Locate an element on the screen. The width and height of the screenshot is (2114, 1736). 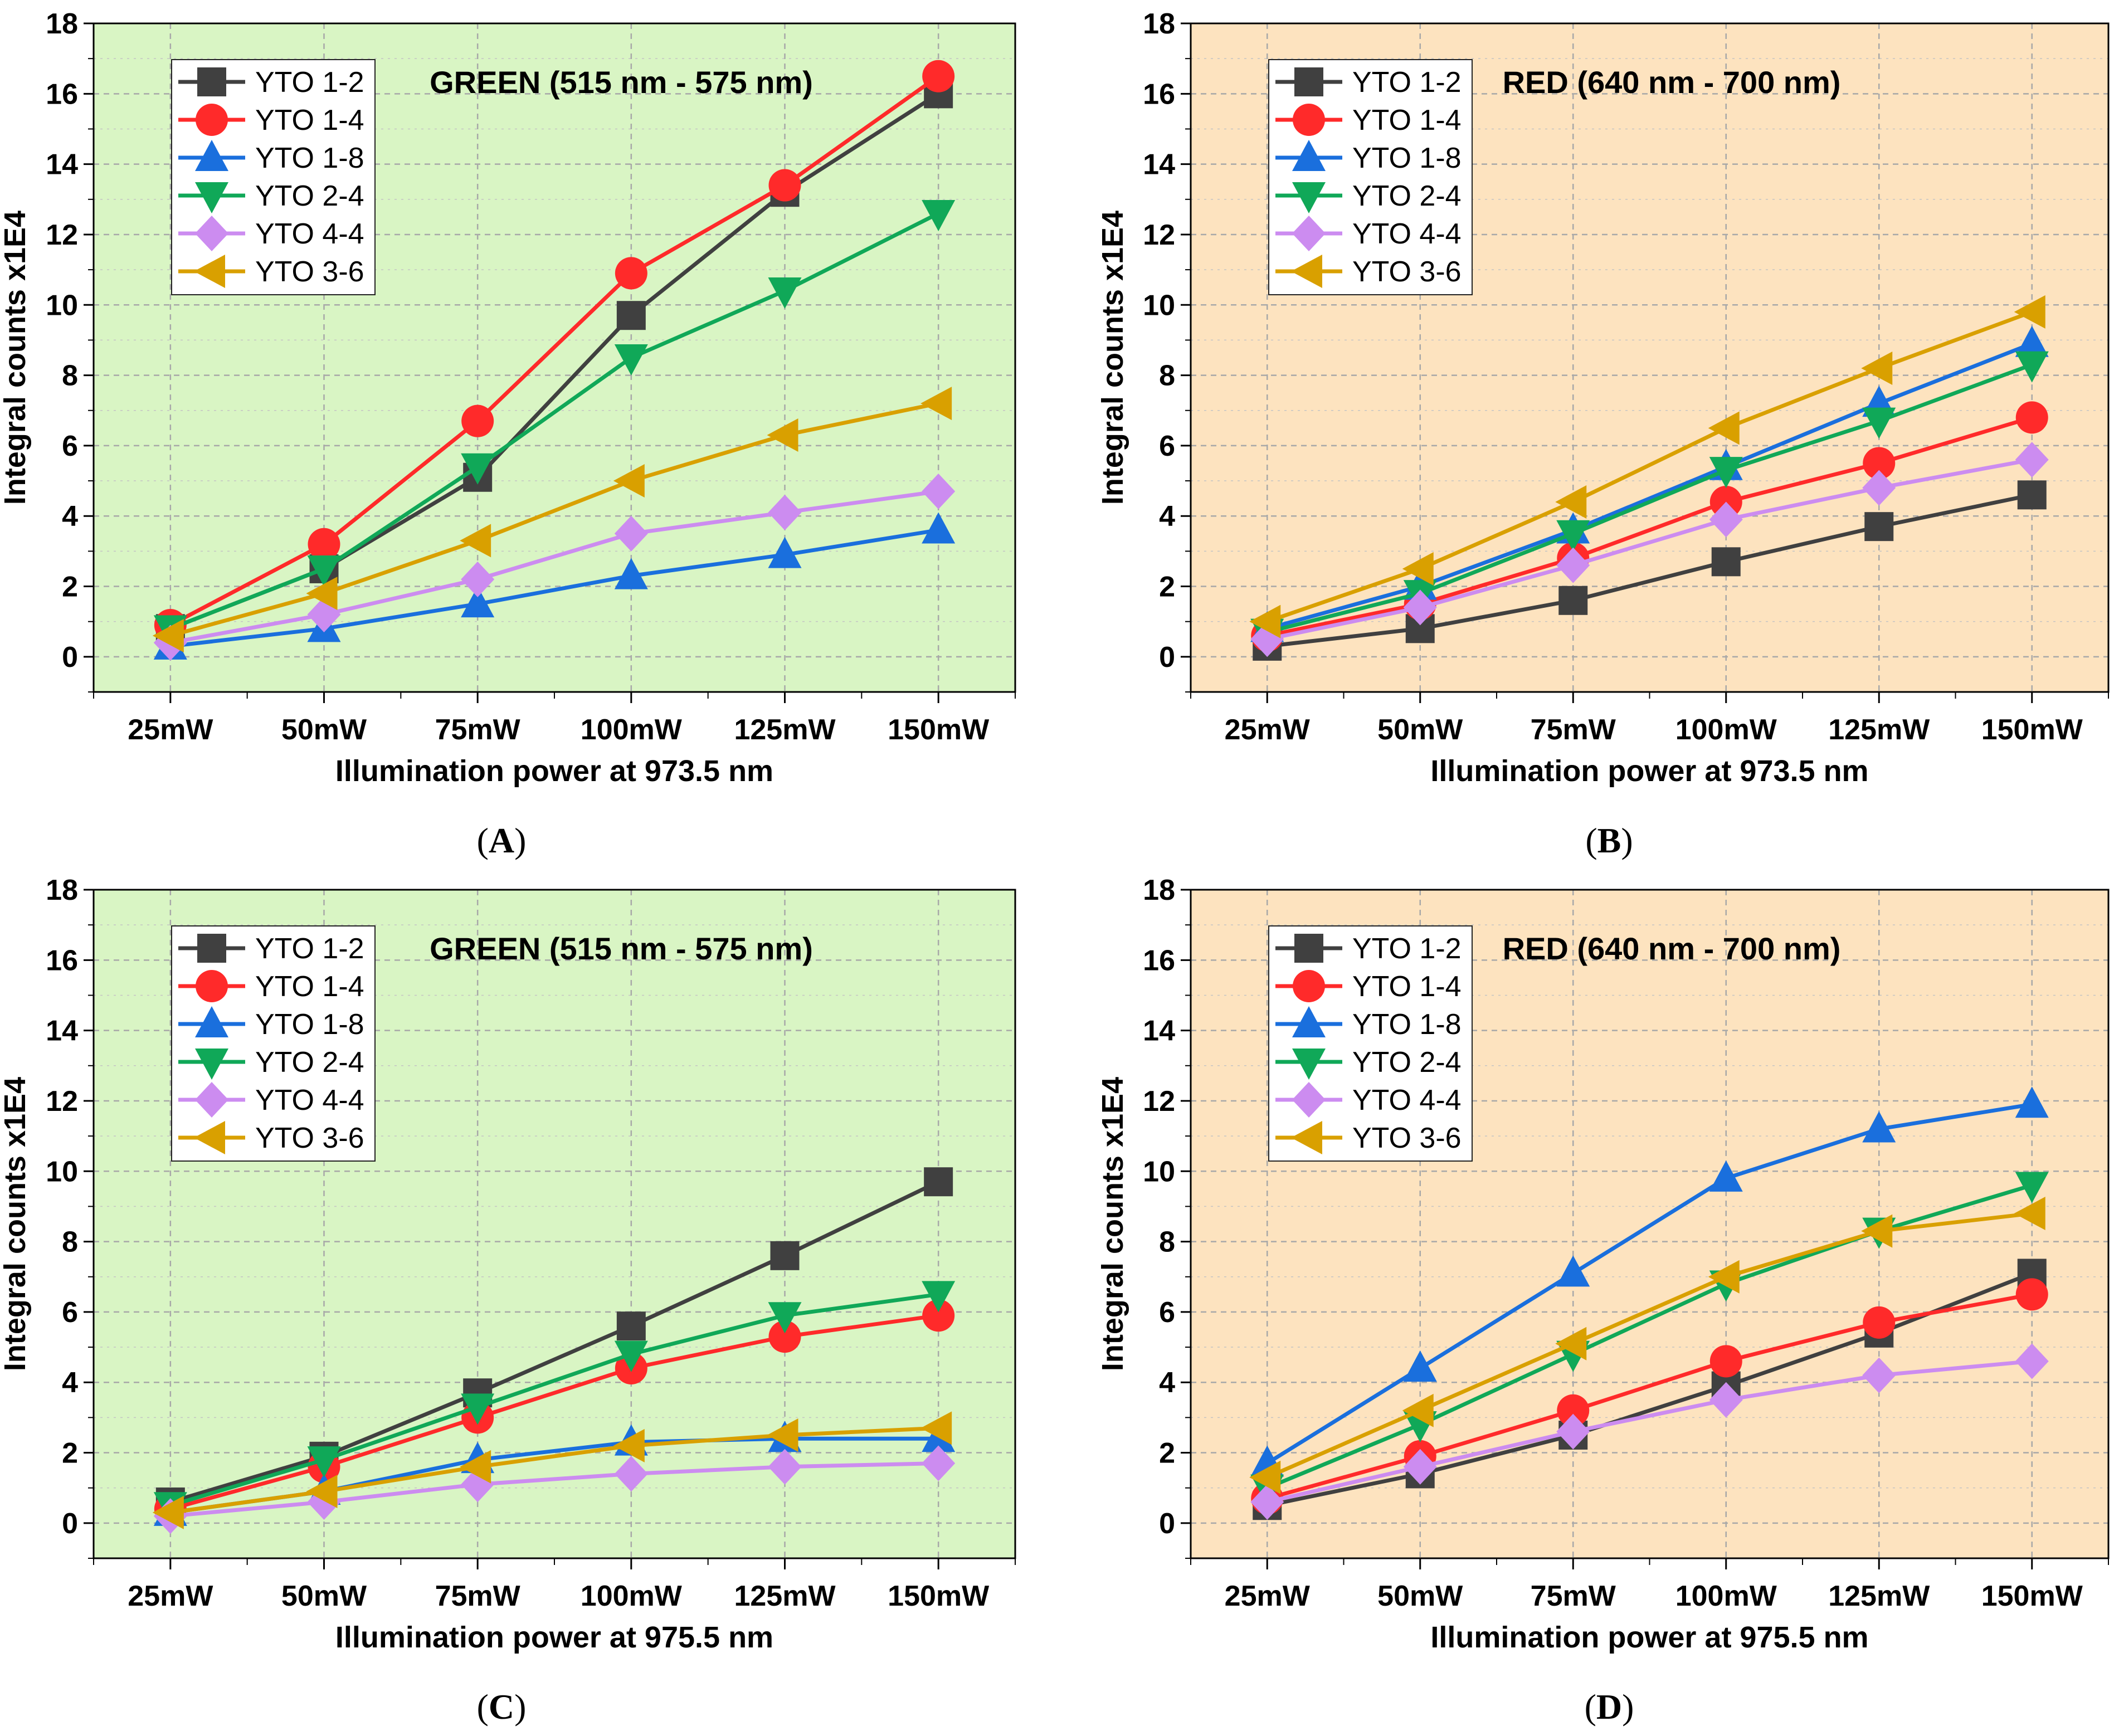
panel-a-y-tick-label: 14 is located at coordinates (62, 165).